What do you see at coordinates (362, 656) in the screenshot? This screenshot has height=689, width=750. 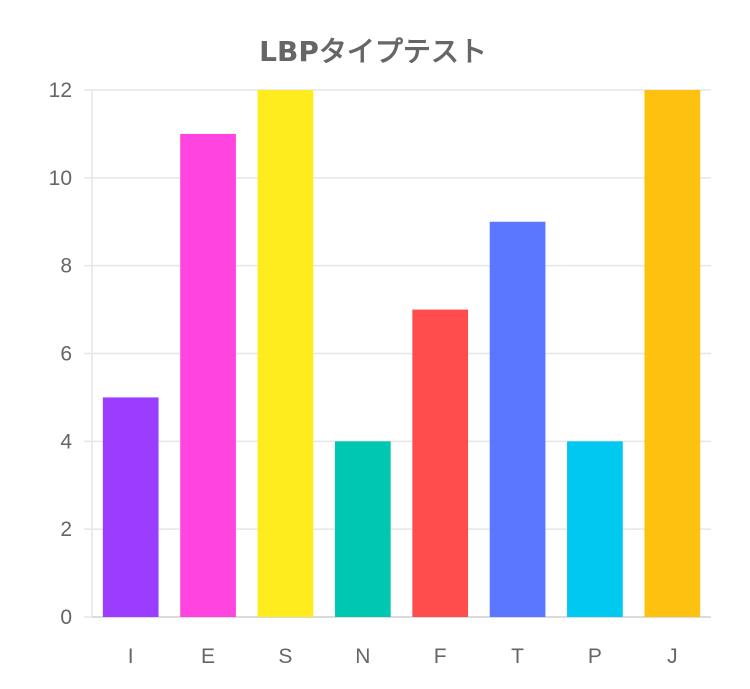 I see `x-tick-label-N: N` at bounding box center [362, 656].